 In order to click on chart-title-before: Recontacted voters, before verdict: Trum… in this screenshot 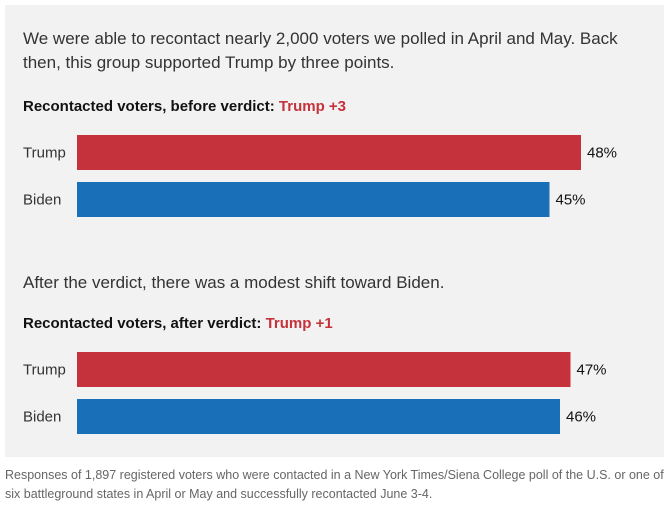, I will do `click(184, 106)`.